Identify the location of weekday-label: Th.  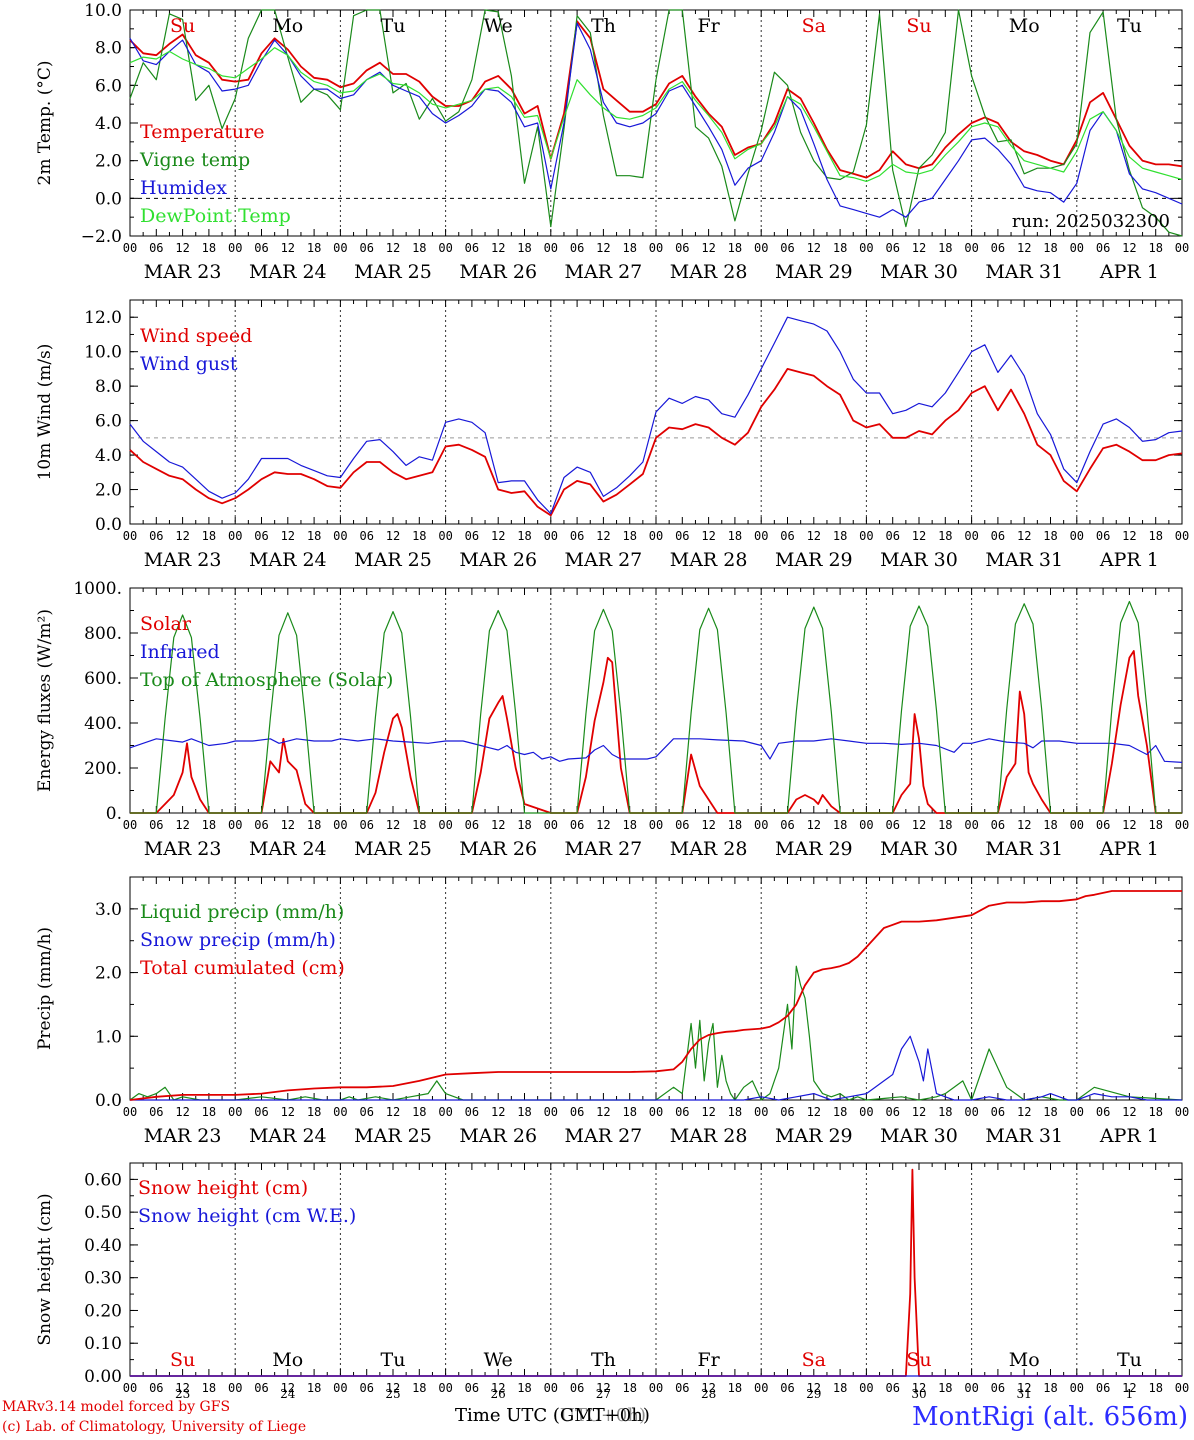
(603, 26).